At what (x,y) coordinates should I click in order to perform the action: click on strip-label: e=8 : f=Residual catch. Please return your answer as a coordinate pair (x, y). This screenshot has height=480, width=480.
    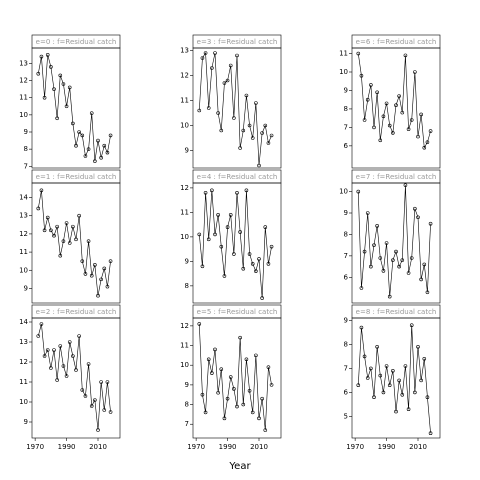
    Looking at the image, I should click on (396, 312).